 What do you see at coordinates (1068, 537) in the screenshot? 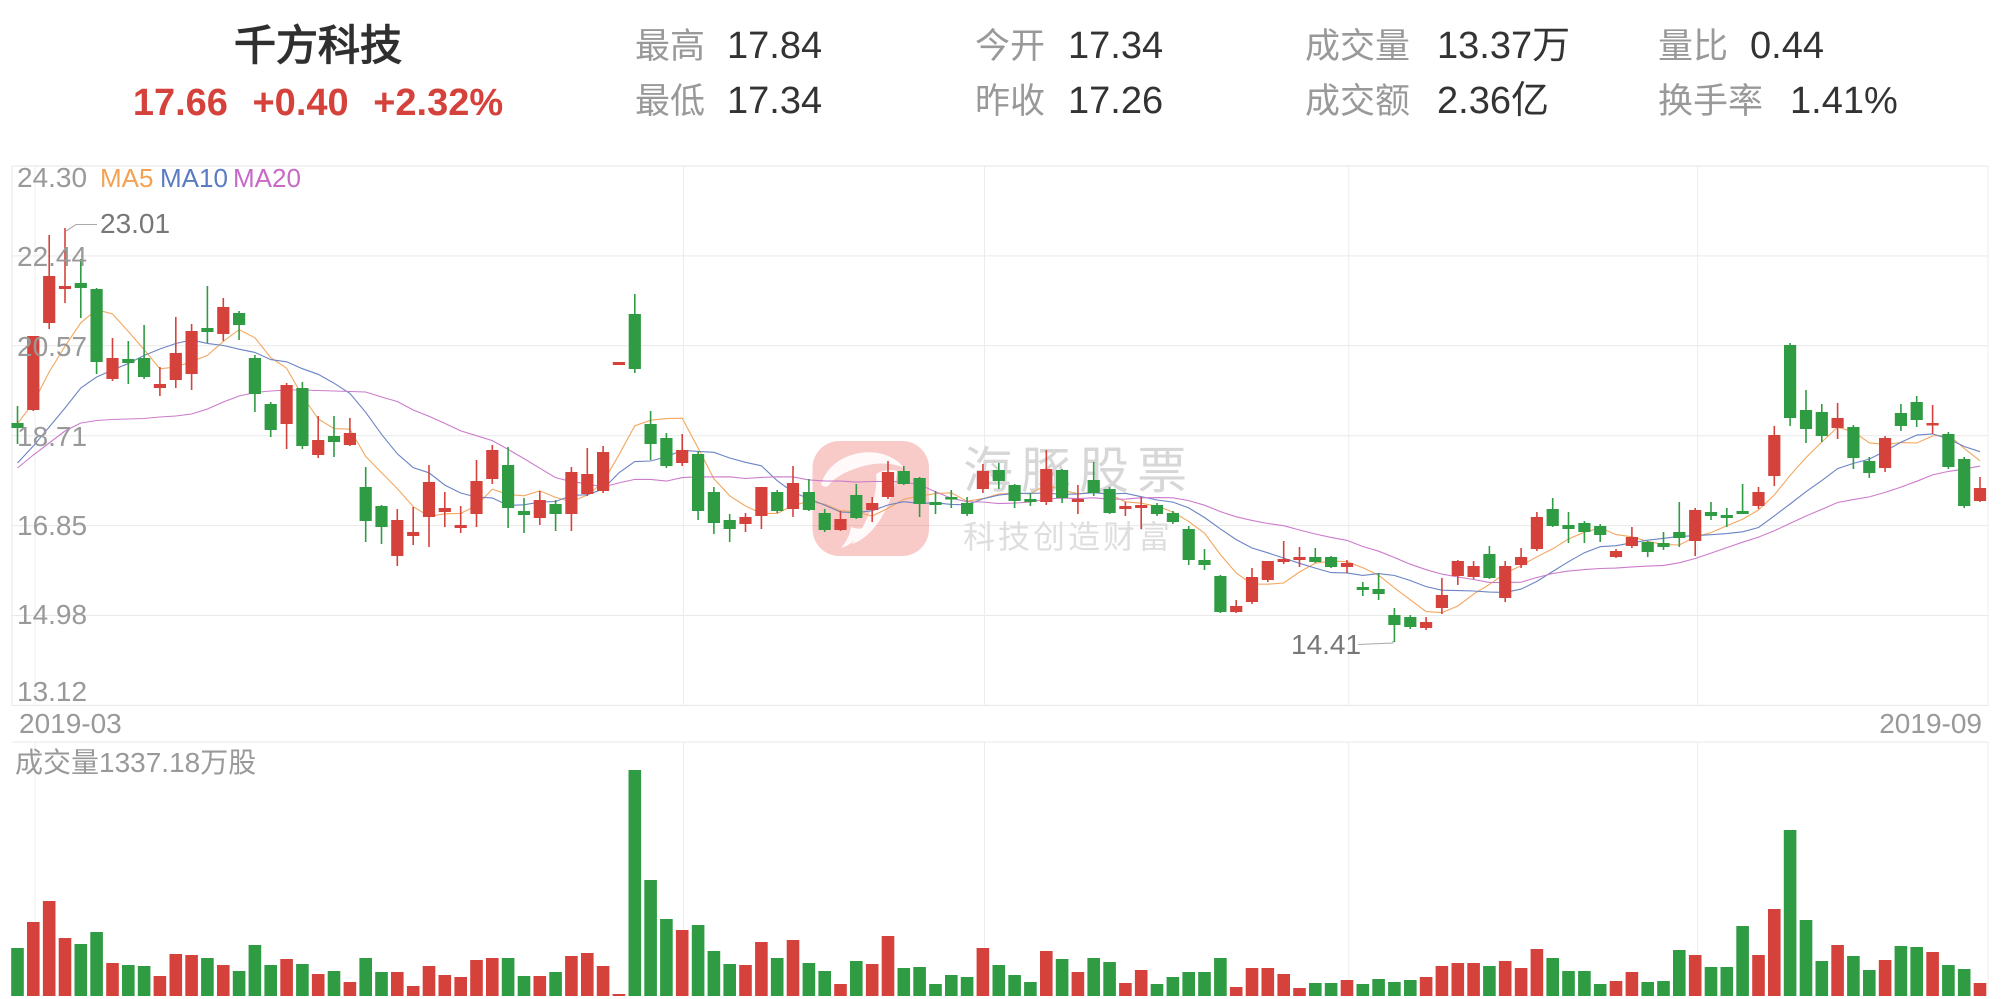
I see `svg-text: 科技创造财富` at bounding box center [1068, 537].